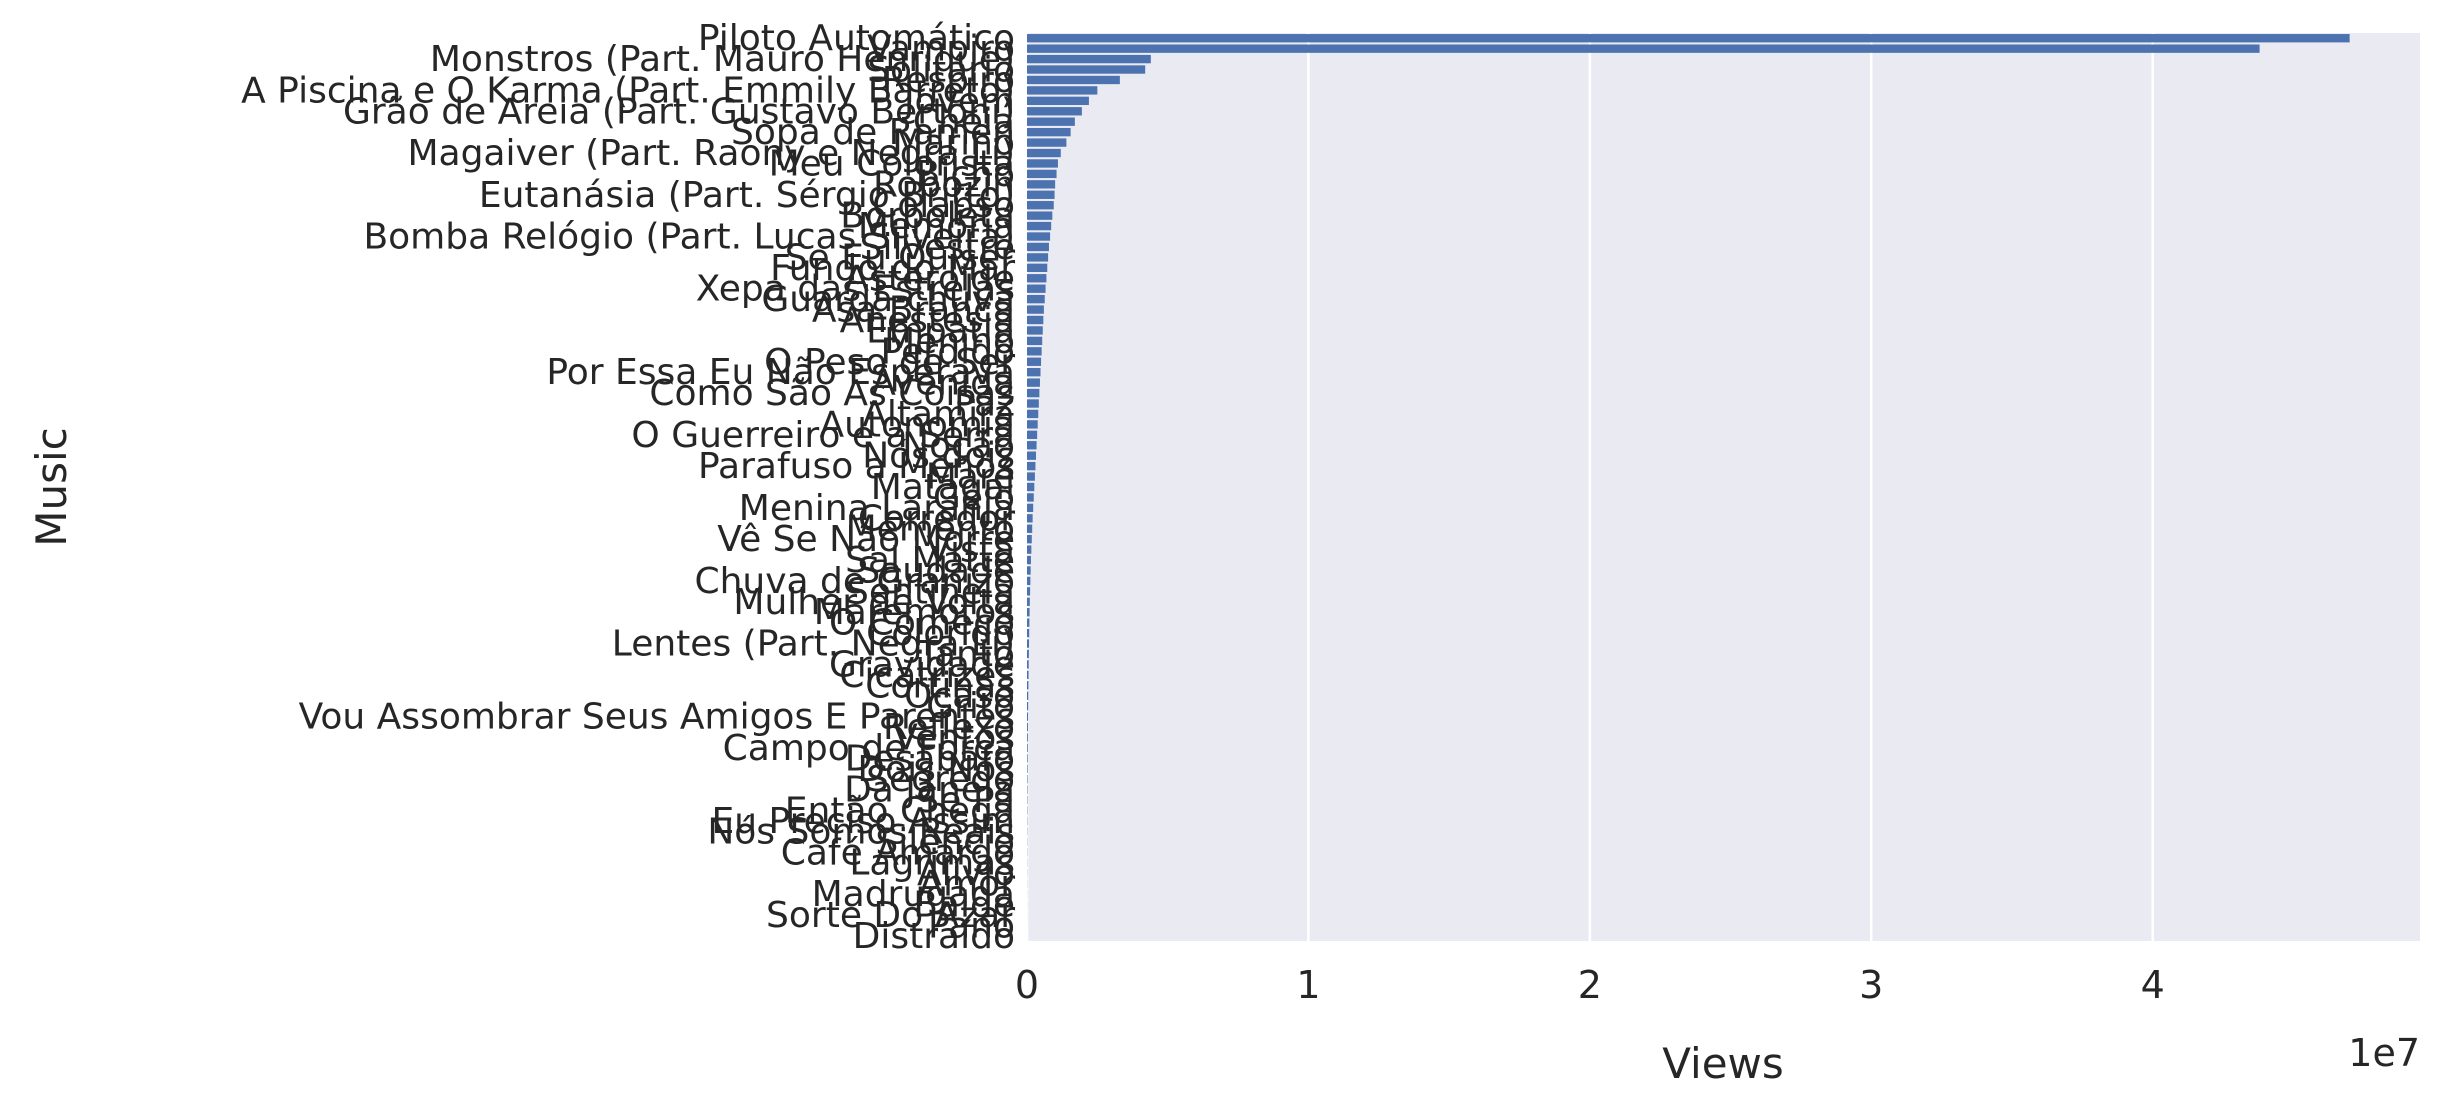  I want to click on y-tick-label: Avenida, so click(943, 383).